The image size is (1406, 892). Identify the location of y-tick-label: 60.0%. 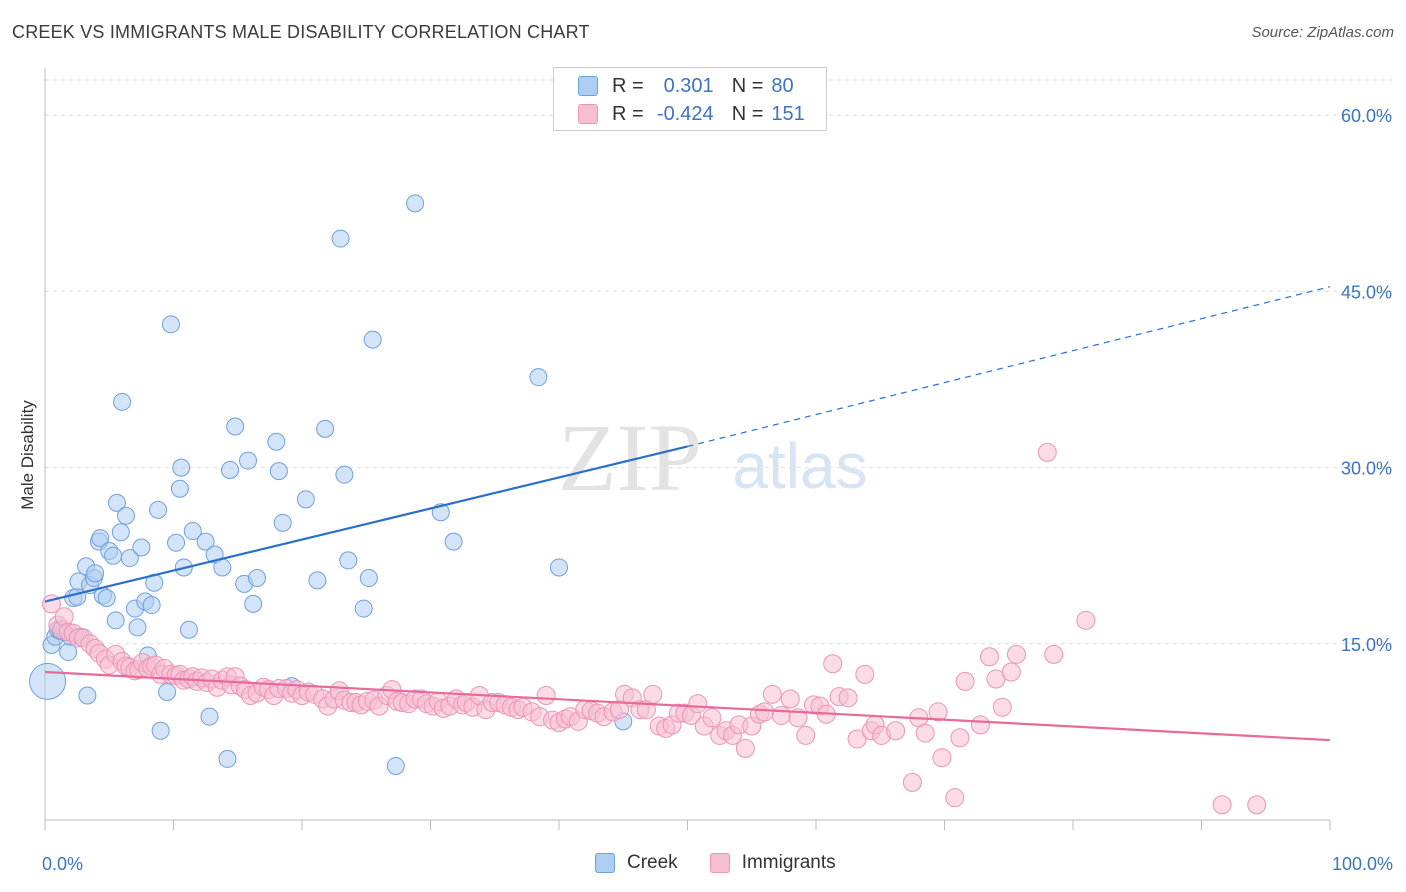
(1366, 116).